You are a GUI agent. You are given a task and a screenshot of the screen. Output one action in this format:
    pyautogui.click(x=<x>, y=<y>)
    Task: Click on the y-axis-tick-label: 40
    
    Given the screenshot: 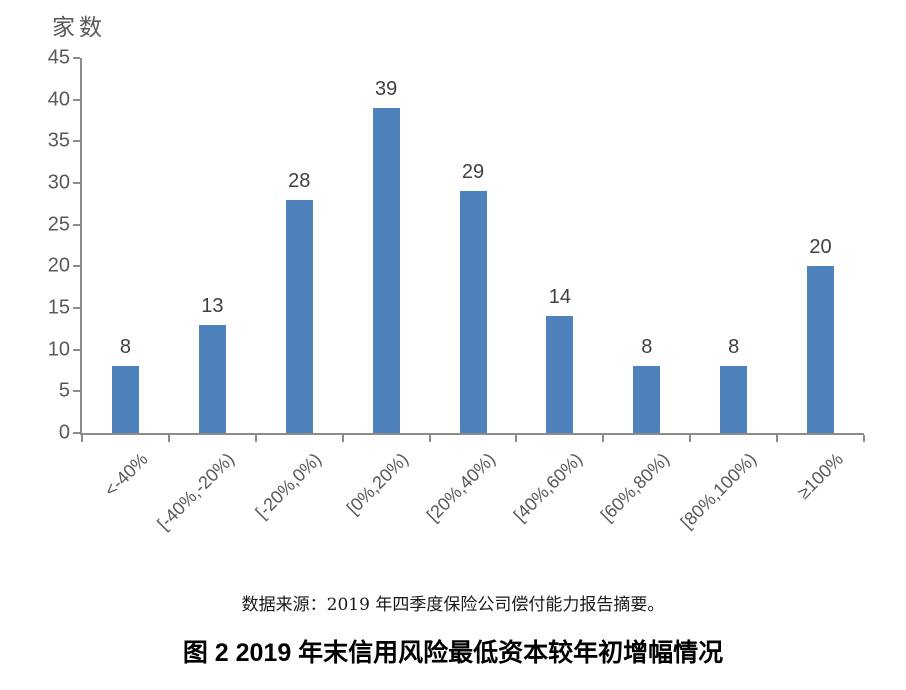 What is the action you would take?
    pyautogui.click(x=58, y=99)
    